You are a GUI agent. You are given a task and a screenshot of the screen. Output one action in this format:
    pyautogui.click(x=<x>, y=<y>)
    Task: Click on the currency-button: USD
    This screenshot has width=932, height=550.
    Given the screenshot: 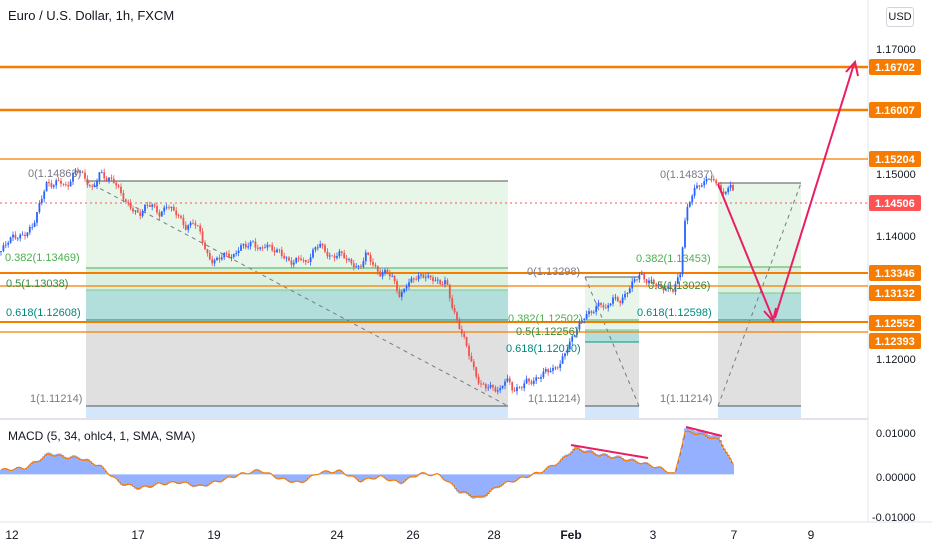 What is the action you would take?
    pyautogui.click(x=900, y=17)
    